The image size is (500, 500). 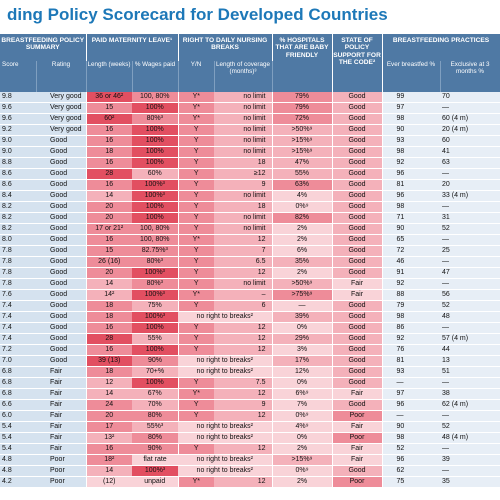 What do you see at coordinates (411, 350) in the screenshot?
I see `ever-breastfed-cell: 76` at bounding box center [411, 350].